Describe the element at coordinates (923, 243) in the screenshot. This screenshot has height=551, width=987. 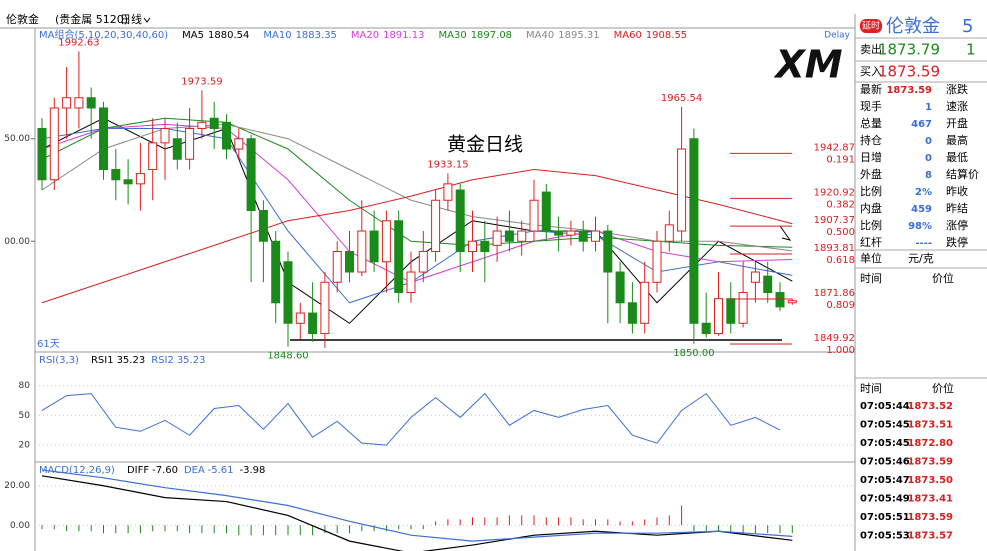
I see `row-value: ----` at that location.